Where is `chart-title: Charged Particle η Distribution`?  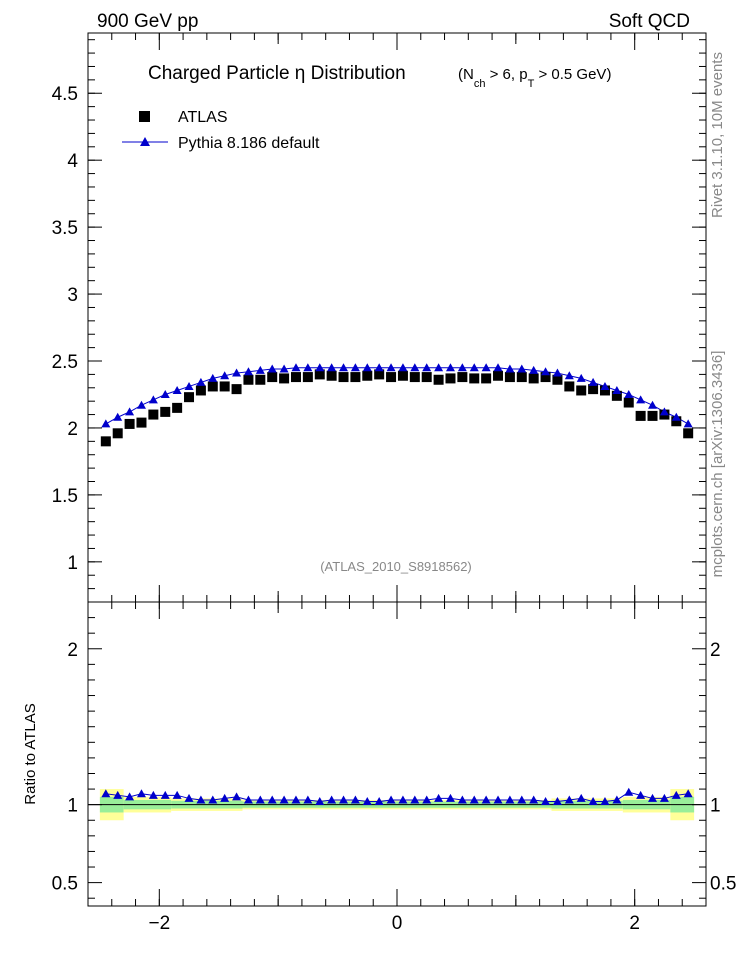 chart-title: Charged Particle η Distribution is located at coordinates (277, 73).